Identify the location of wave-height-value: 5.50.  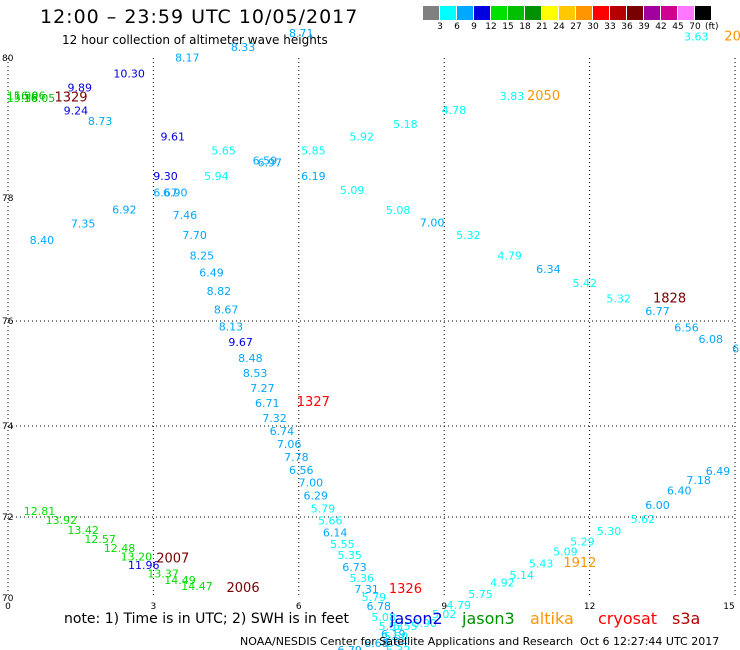
(395, 636).